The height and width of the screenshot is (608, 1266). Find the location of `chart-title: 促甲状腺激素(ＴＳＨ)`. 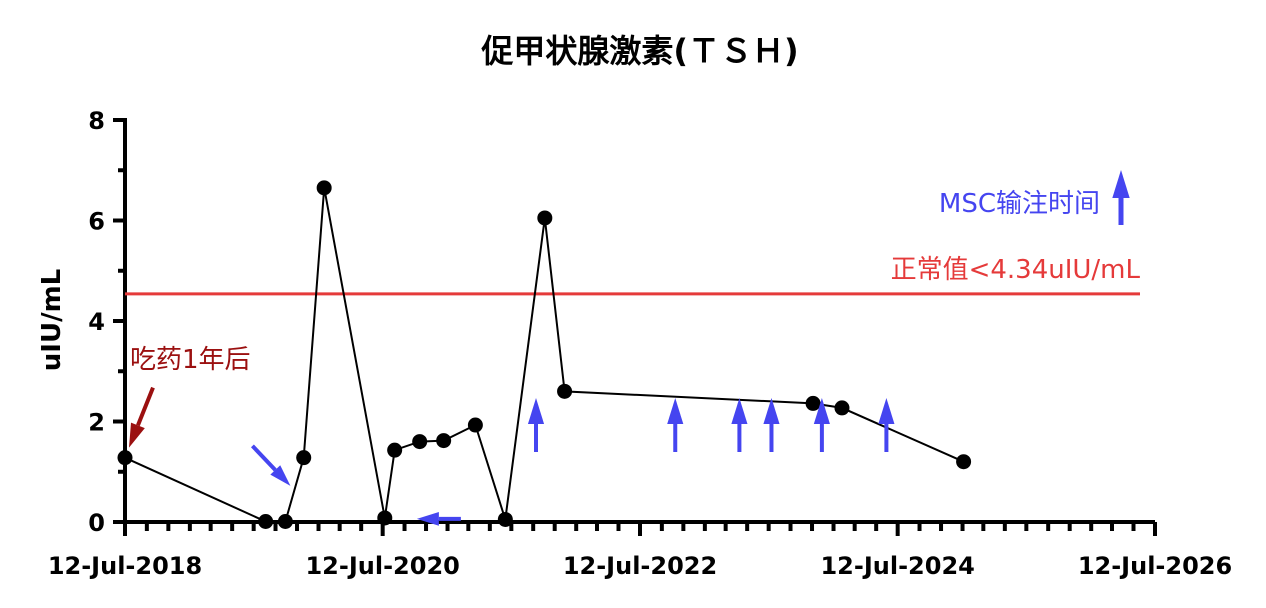

chart-title: 促甲状腺激素(ＴＳＨ) is located at coordinates (639, 51).